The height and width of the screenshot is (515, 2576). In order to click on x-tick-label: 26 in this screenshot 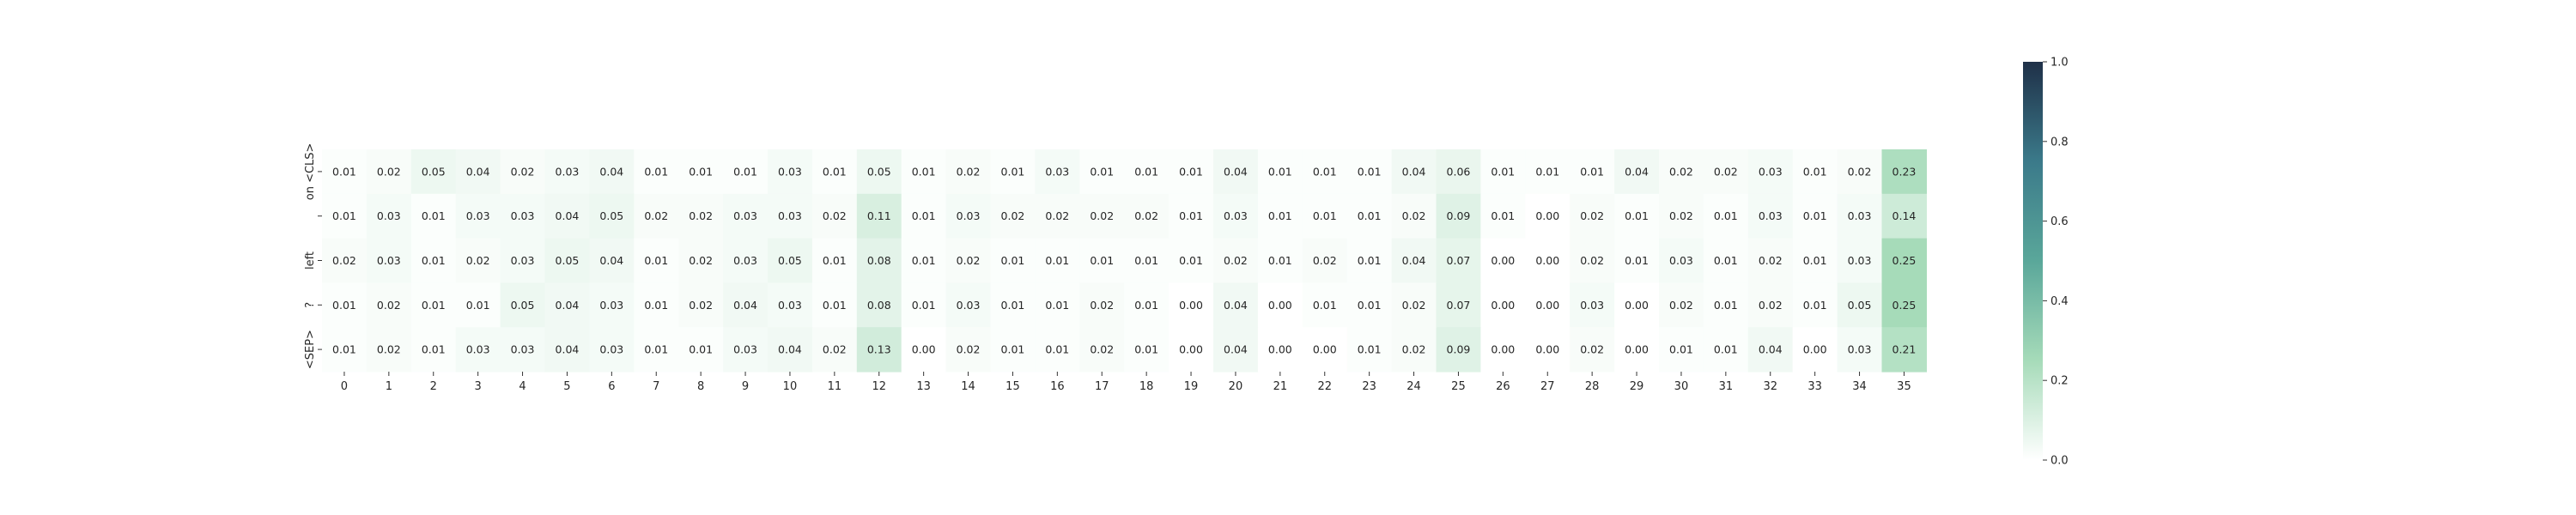, I will do `click(1503, 386)`.